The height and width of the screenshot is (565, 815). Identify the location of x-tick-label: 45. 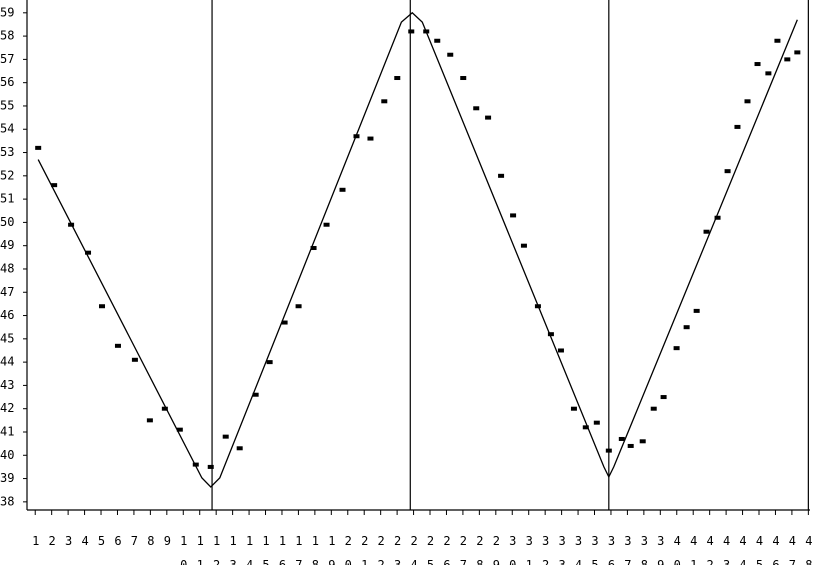
(760, 549).